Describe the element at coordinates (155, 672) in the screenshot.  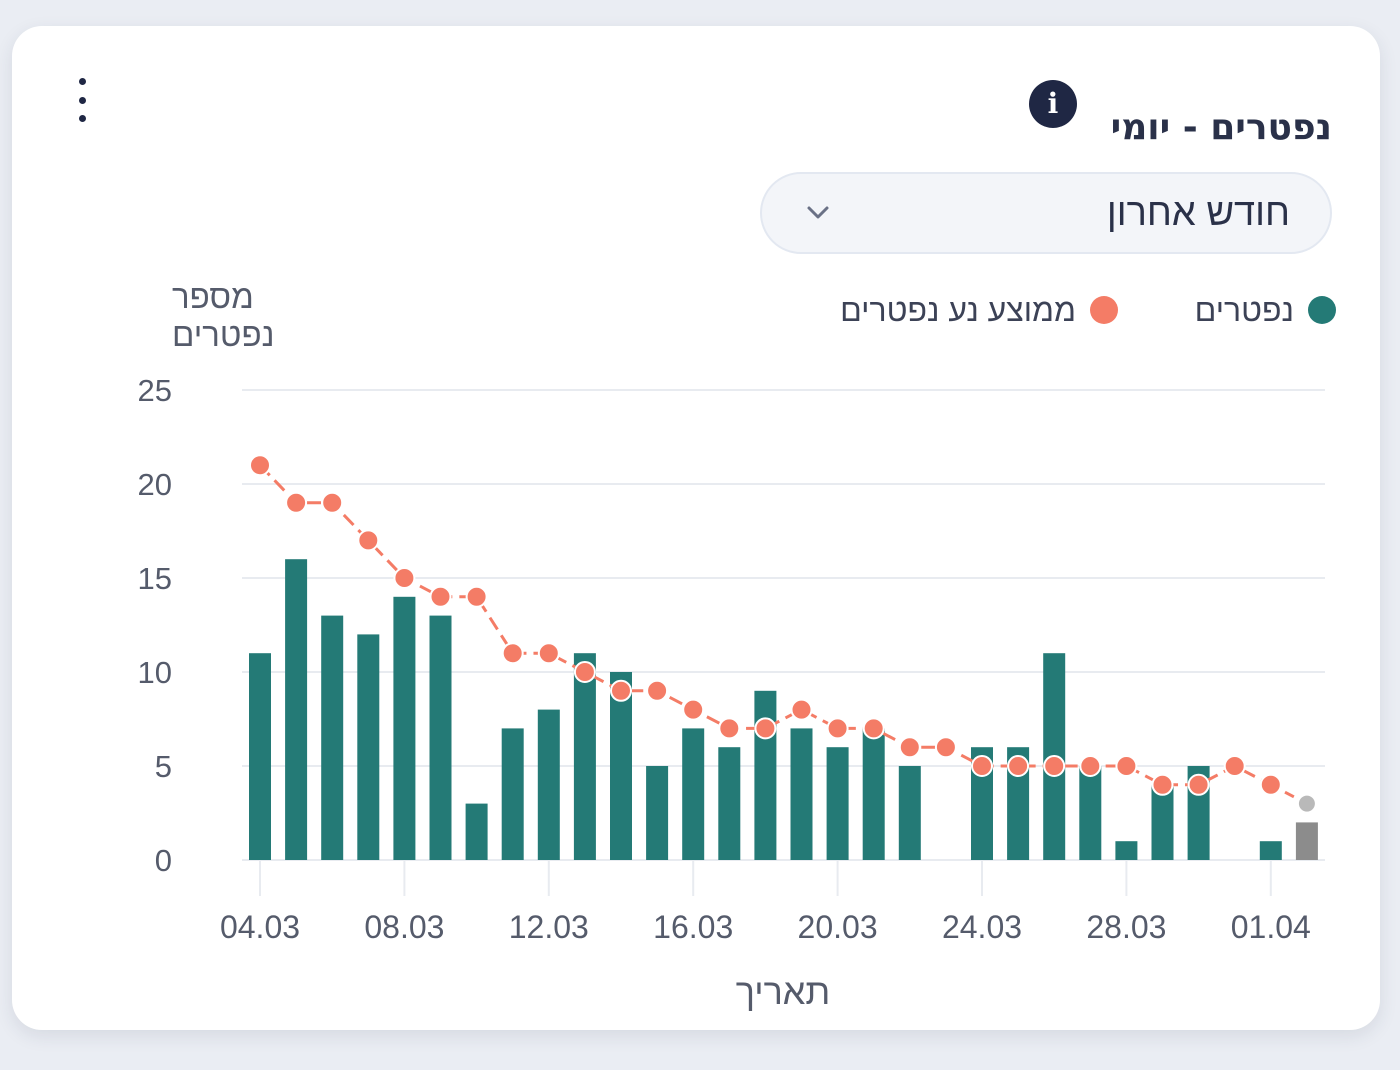
I see `y-tick-label: 10` at that location.